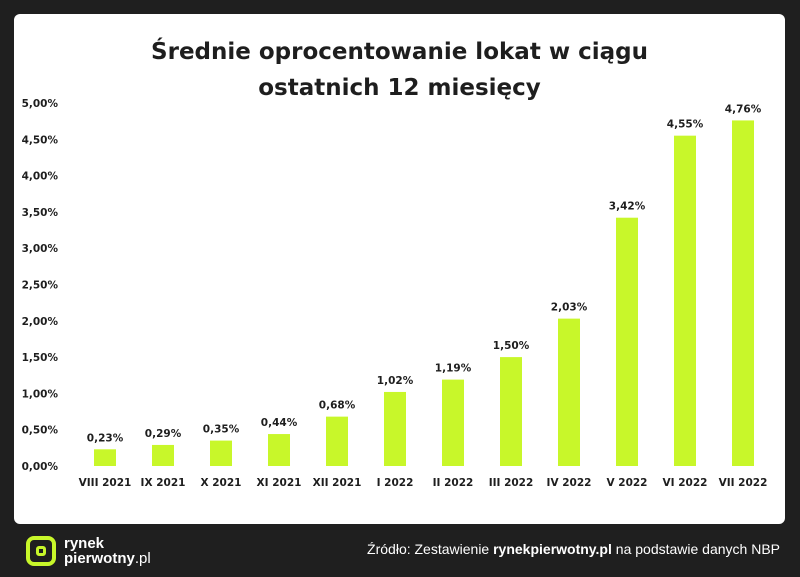  What do you see at coordinates (142, 558) in the screenshot?
I see `logo-tld: .pl` at bounding box center [142, 558].